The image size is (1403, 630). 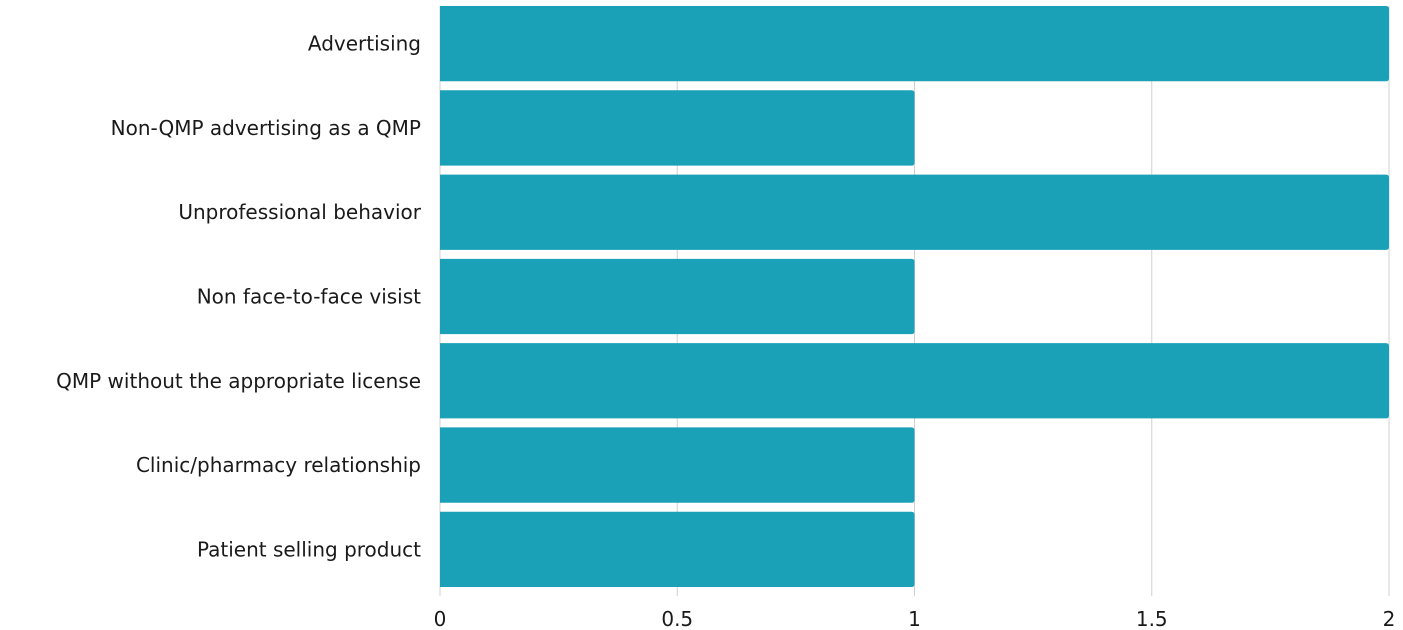 I want to click on x-tick-label: 1.5, so click(x=1152, y=618).